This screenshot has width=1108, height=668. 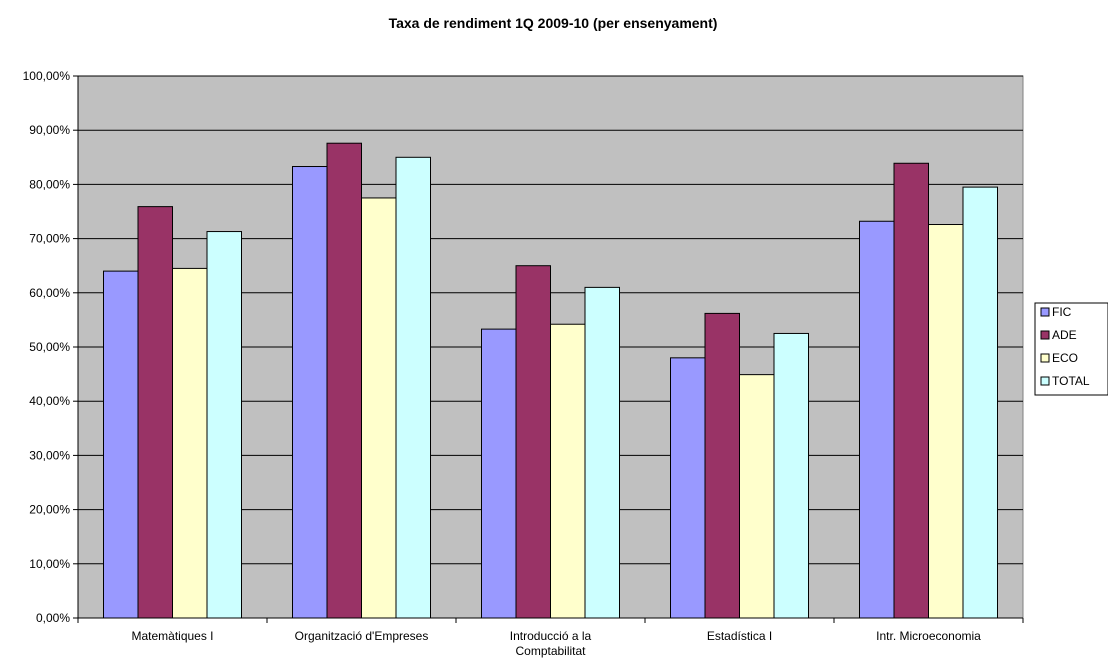 I want to click on y-tick-label: 50,00%, so click(x=49, y=347).